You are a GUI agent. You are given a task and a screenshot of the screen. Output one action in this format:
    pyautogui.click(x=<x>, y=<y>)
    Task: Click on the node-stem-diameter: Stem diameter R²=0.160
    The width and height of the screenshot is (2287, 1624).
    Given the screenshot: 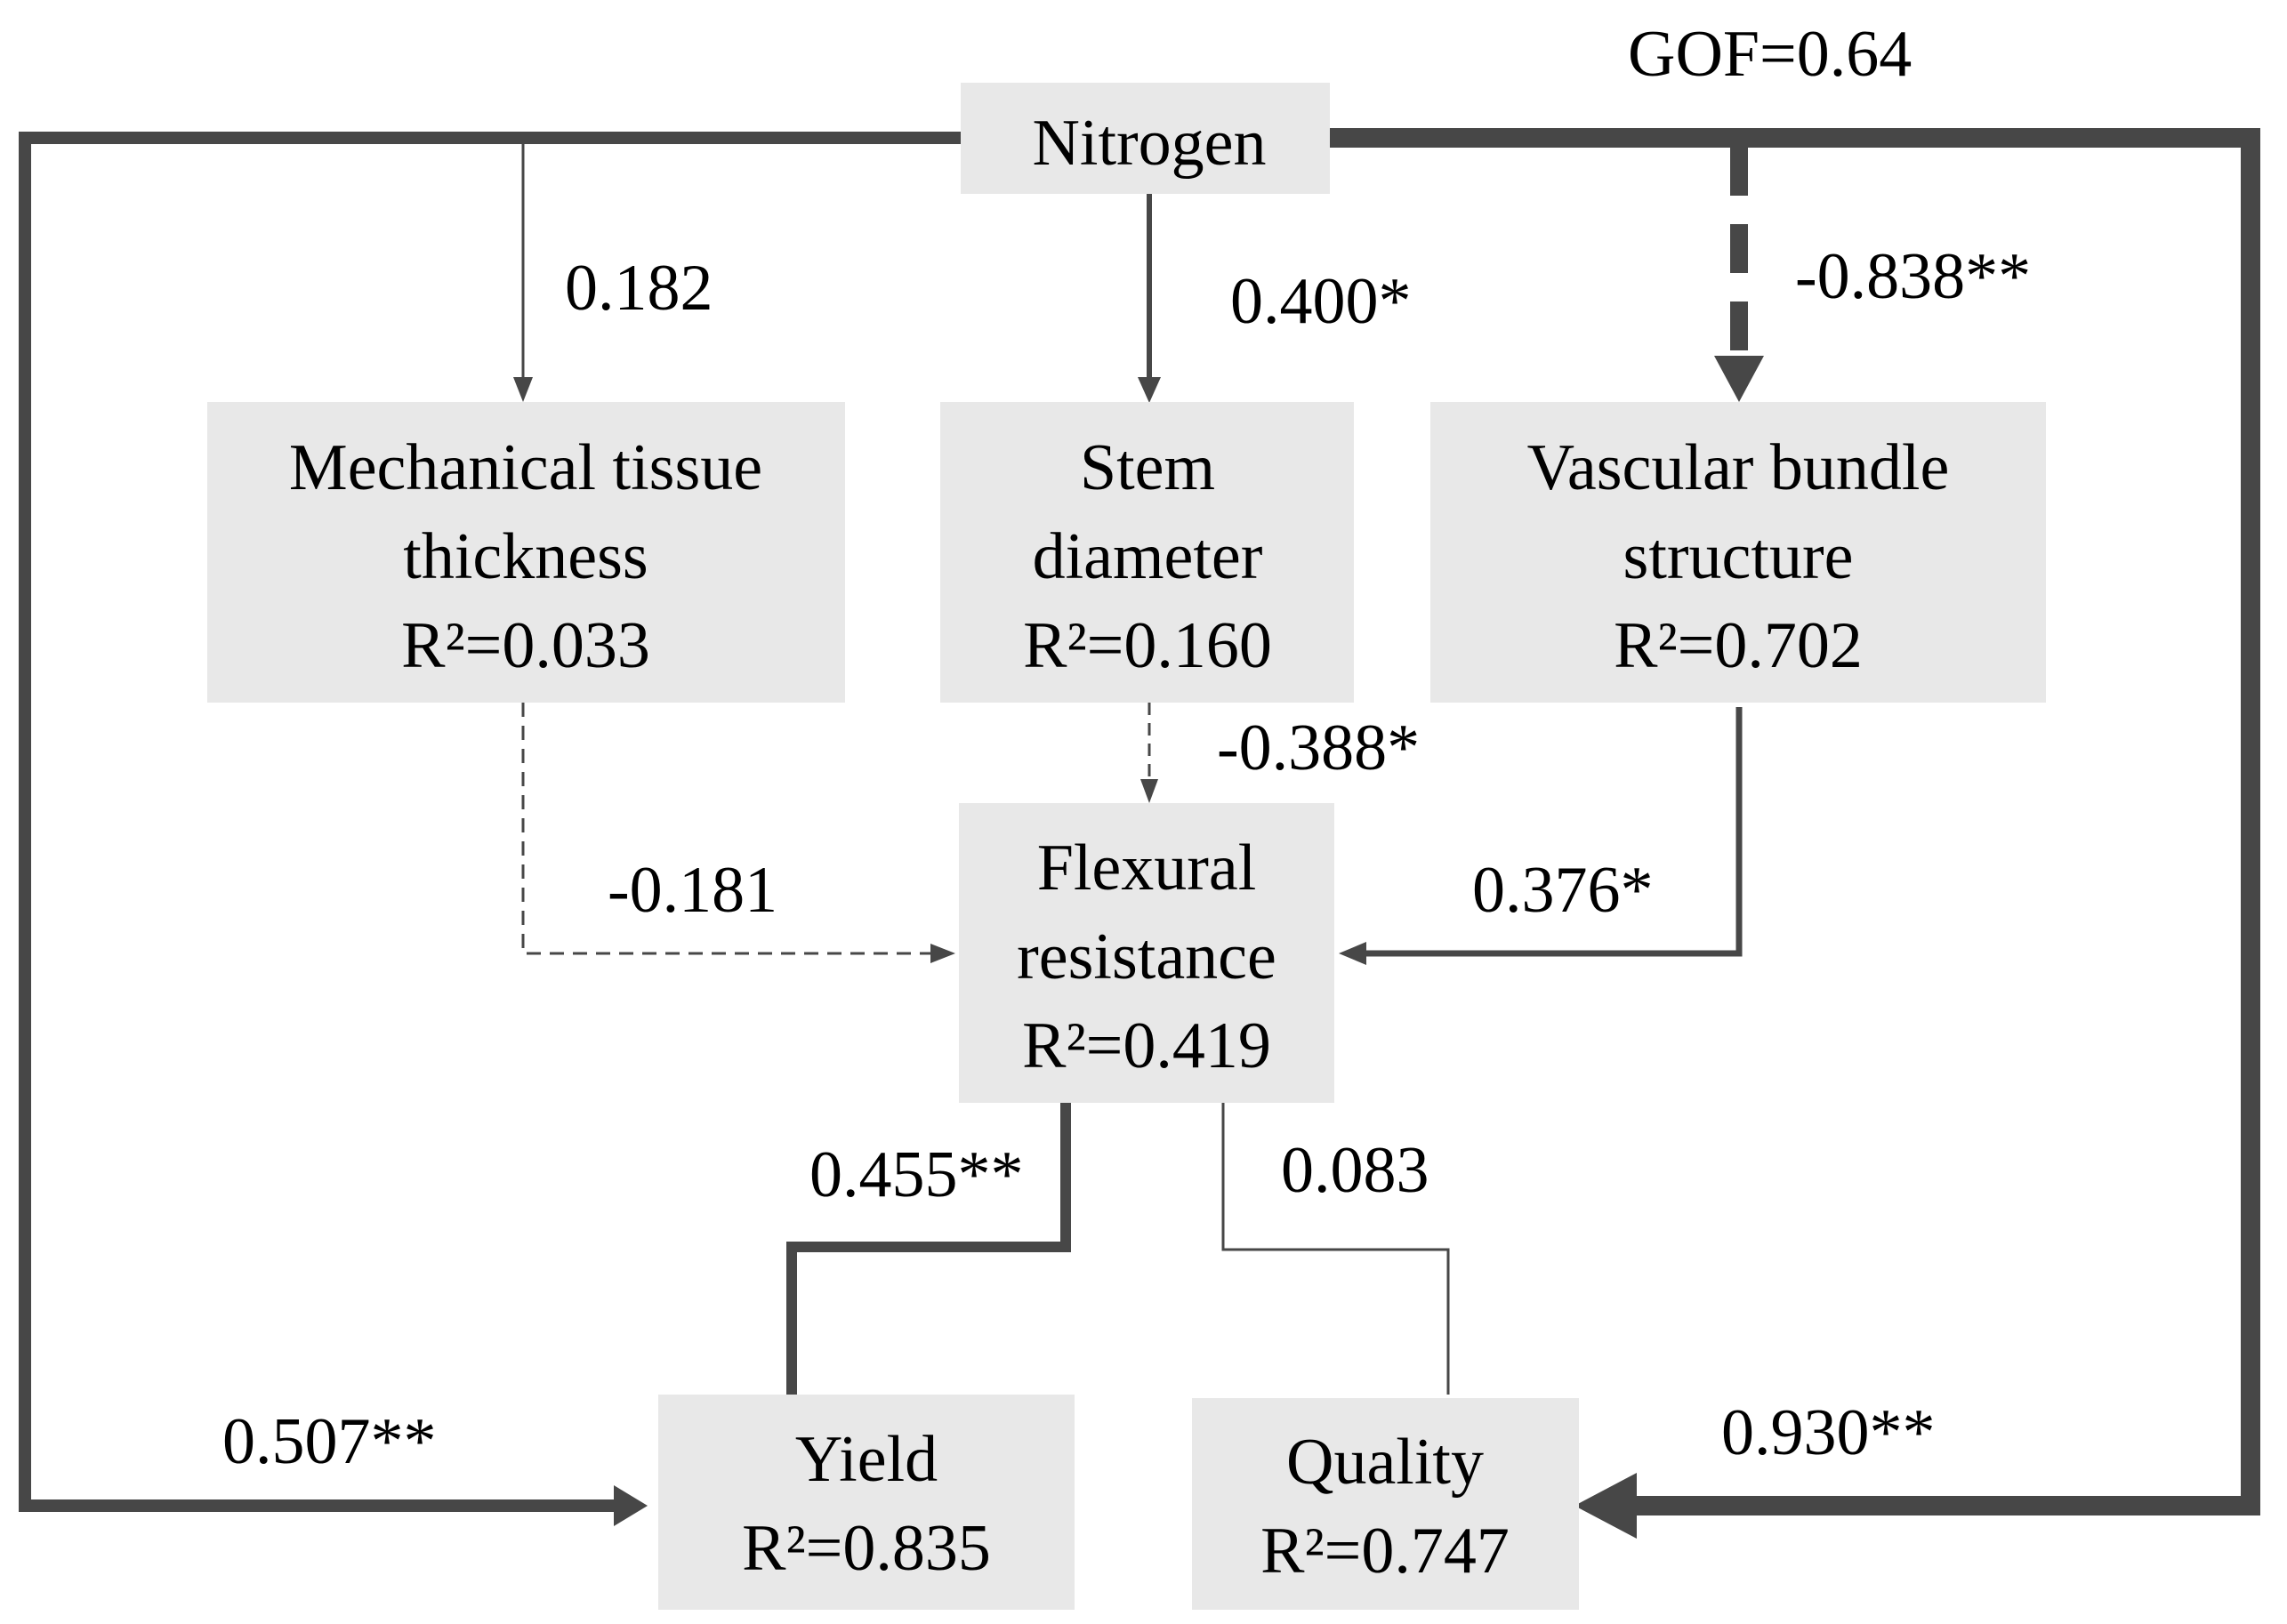 What is the action you would take?
    pyautogui.click(x=1147, y=553)
    